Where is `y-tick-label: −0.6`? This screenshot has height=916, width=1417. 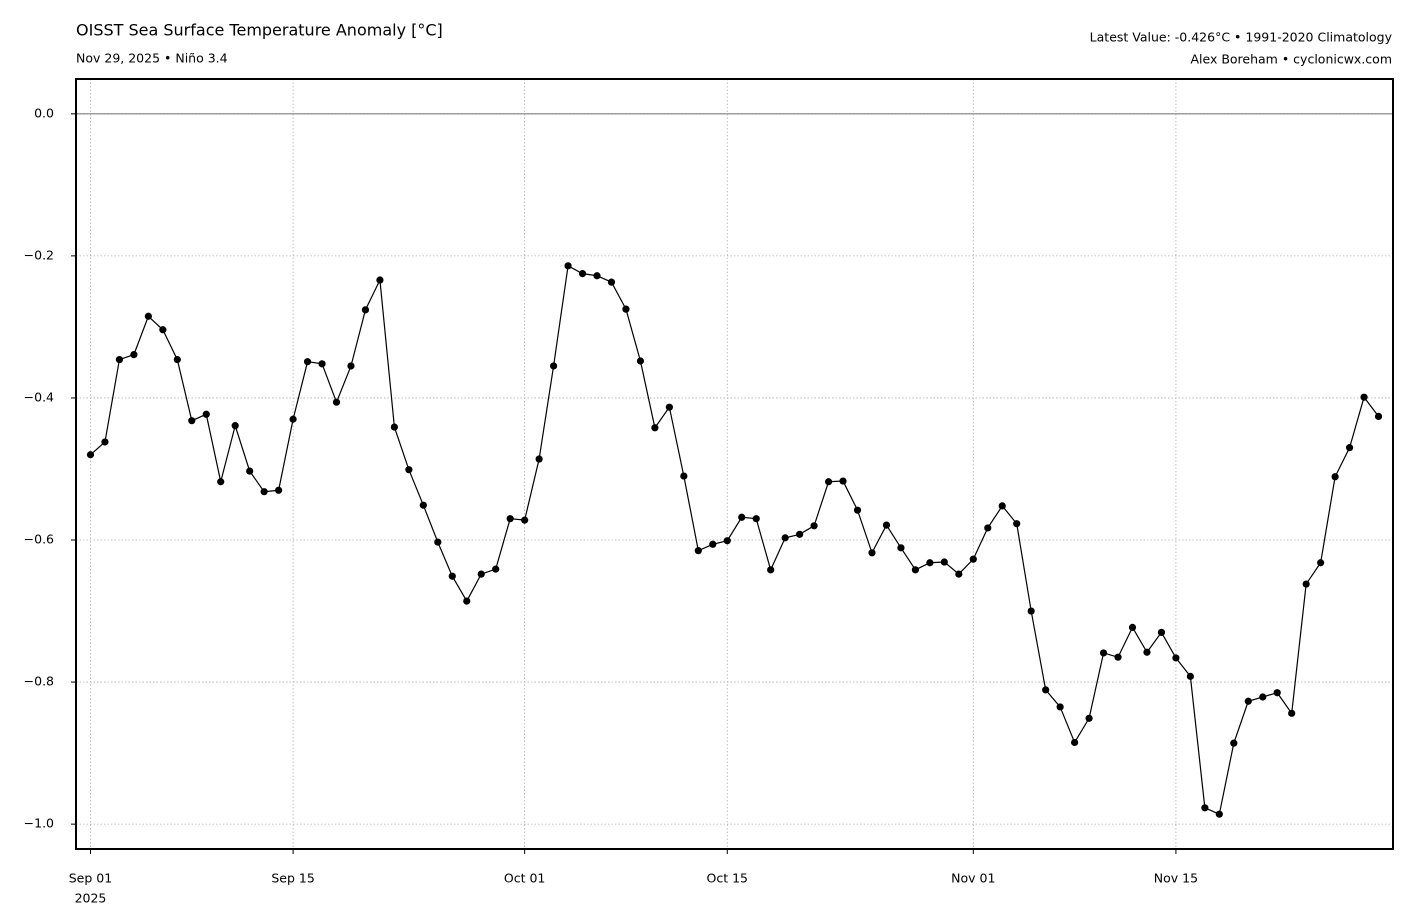
y-tick-label: −0.6 is located at coordinates (39, 539).